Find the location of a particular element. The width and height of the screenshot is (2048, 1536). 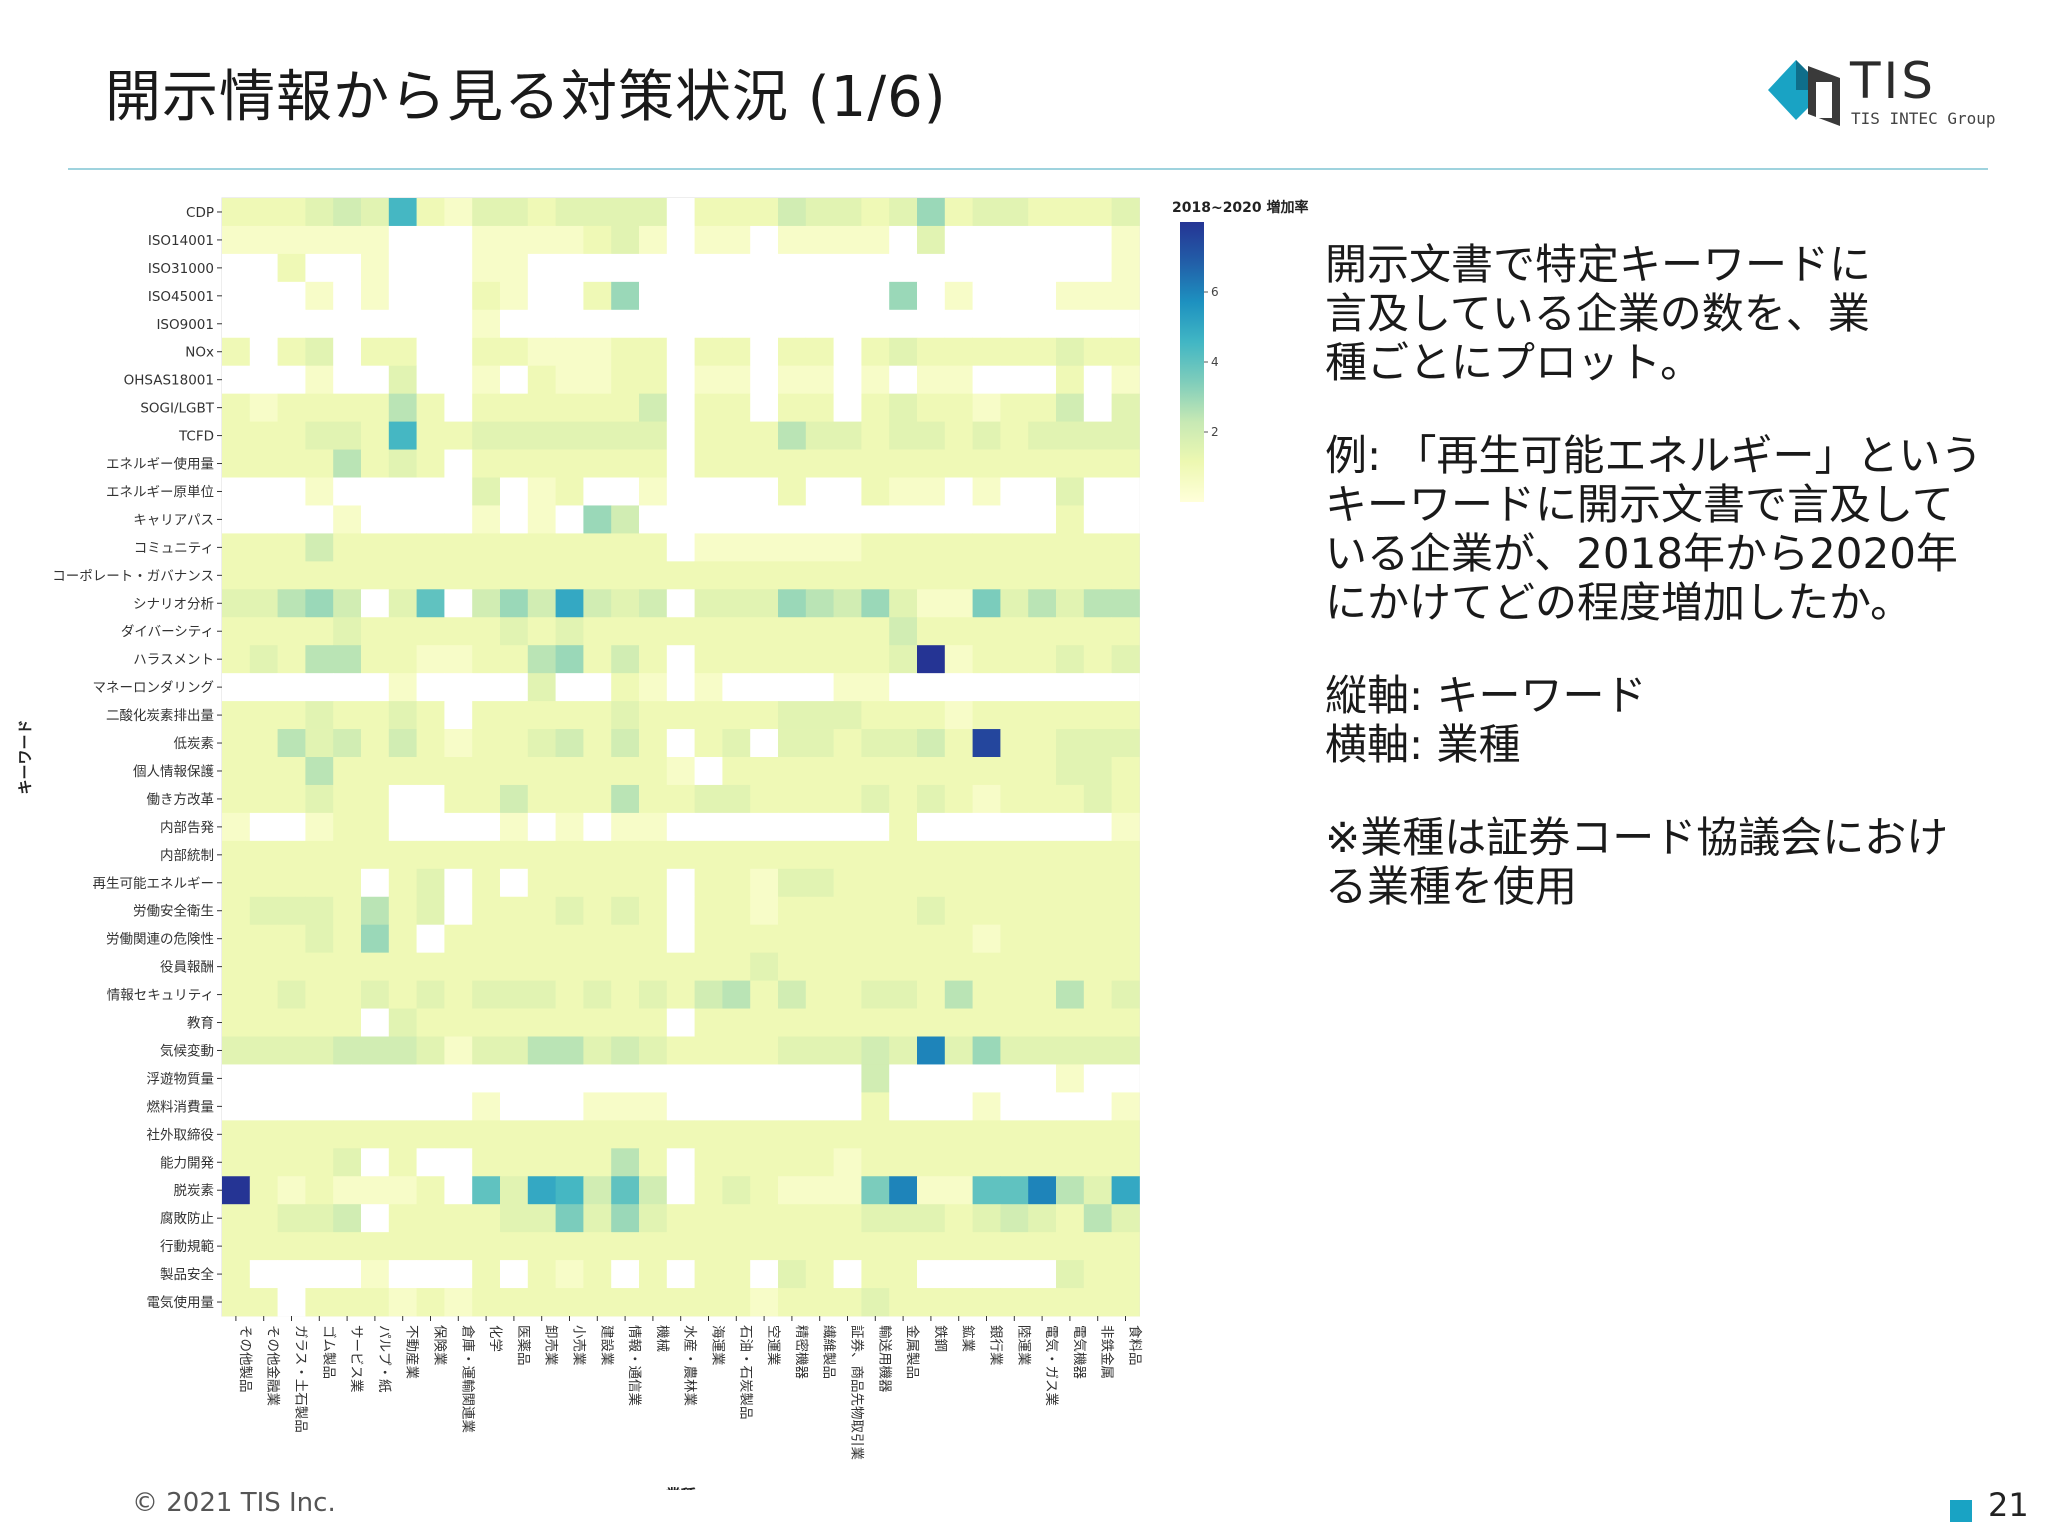

y-tick-label: コーポレート・ガバナンス is located at coordinates (133, 576).